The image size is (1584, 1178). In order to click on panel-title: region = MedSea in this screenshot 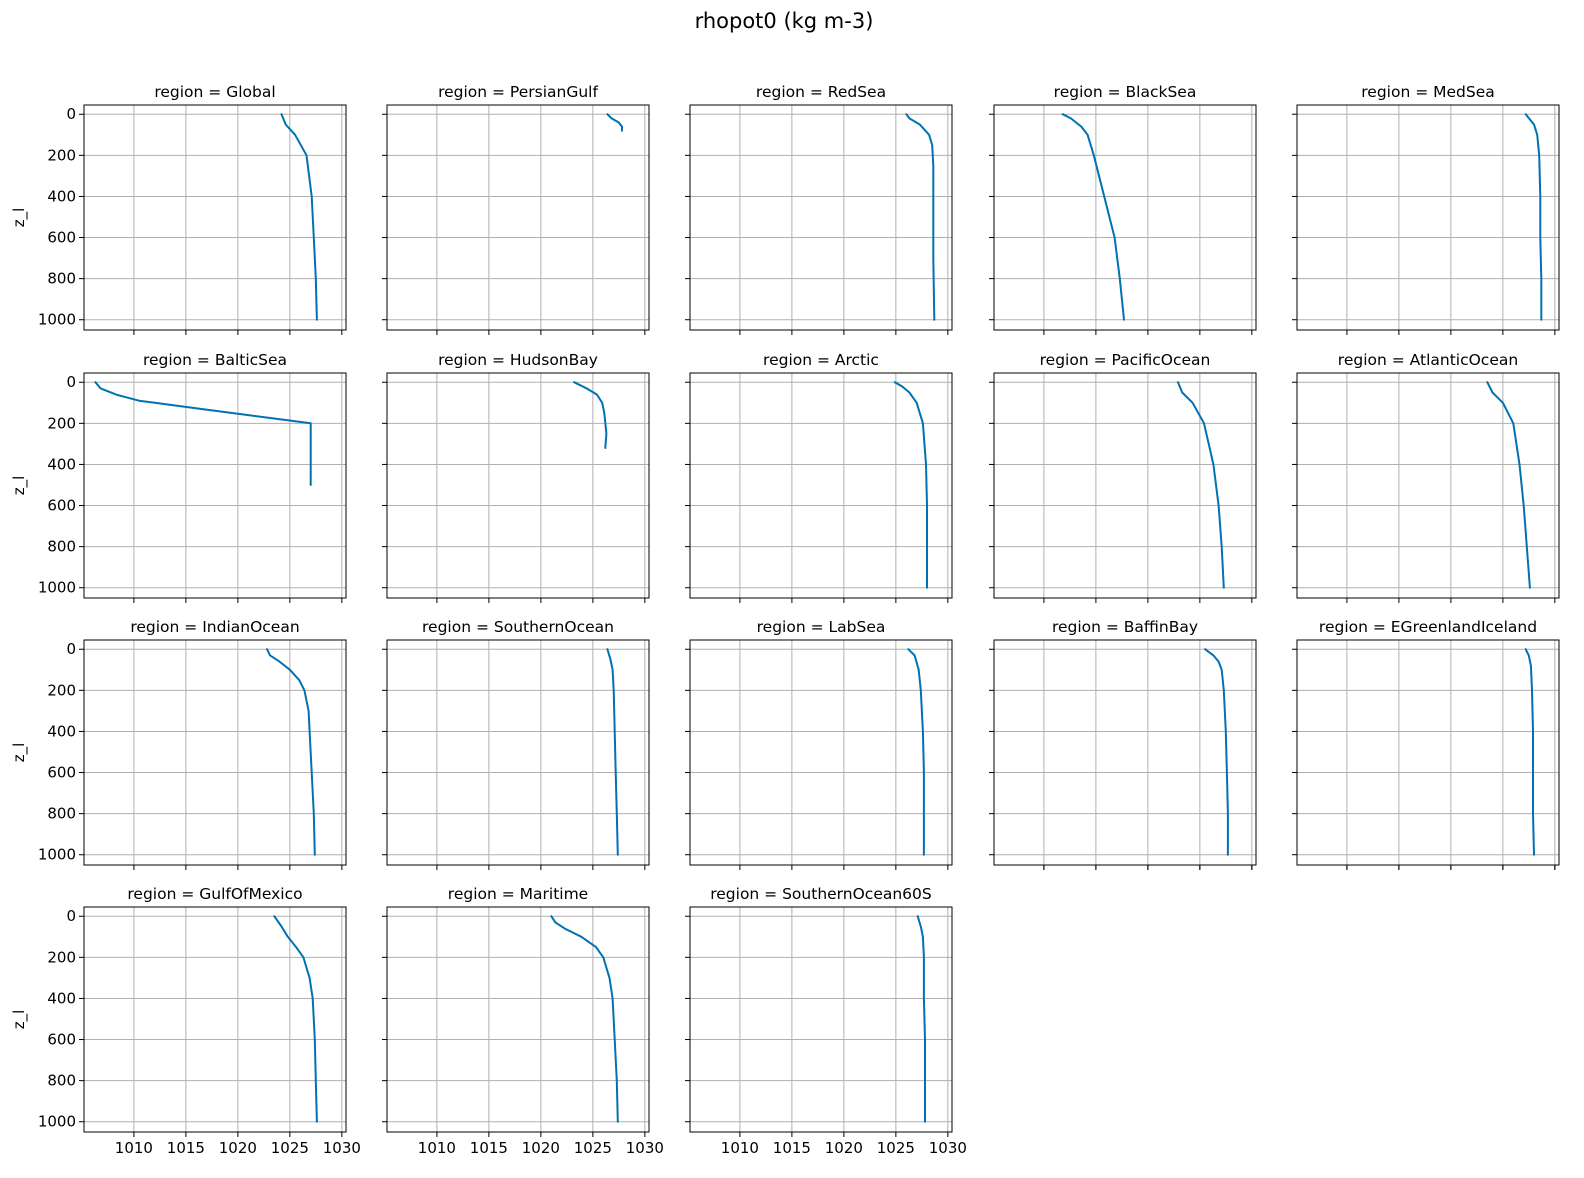, I will do `click(1427, 92)`.